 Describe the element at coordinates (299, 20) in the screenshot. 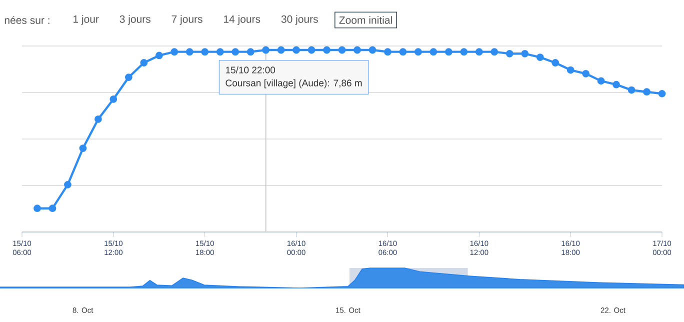

I see `text: 30 jours` at that location.